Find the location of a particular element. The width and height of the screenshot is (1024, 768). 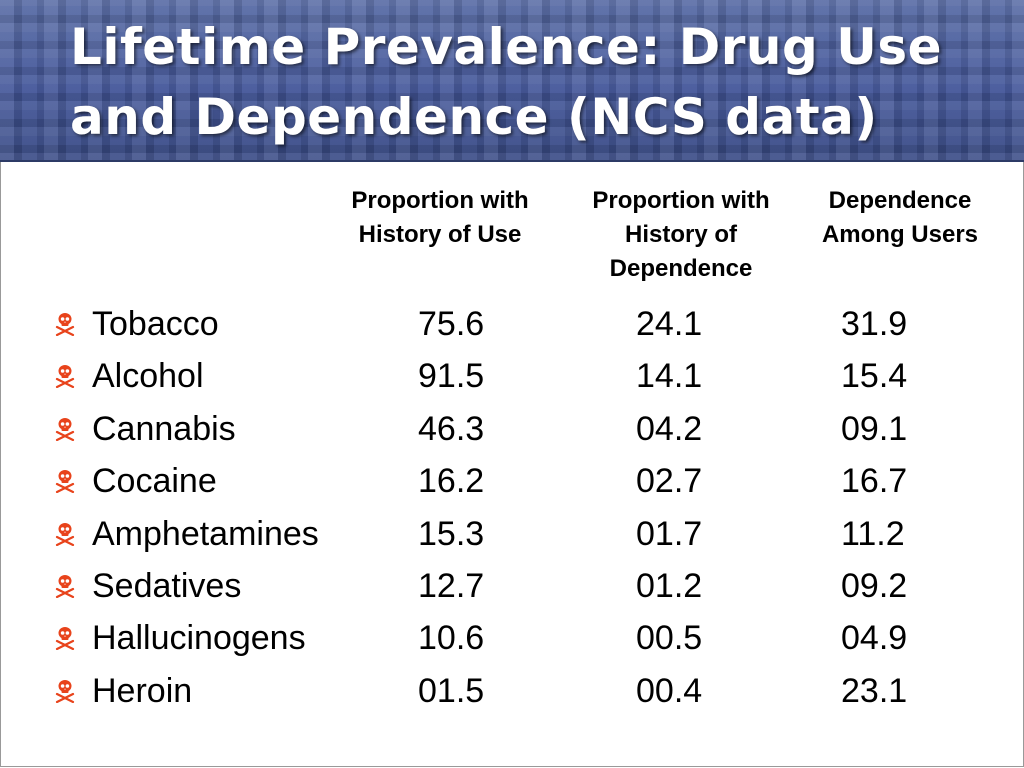

column-header-history-of-dependence: Proportion with History of Dependence is located at coordinates (681, 235).